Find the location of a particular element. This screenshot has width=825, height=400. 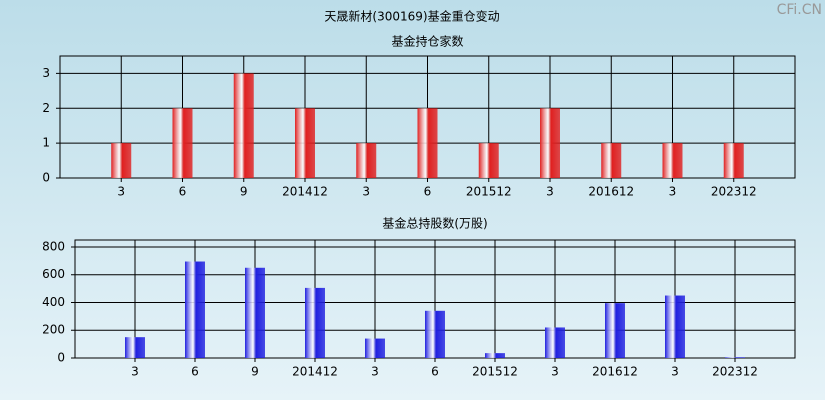

y-tick-label: 600 is located at coordinates (53, 274).